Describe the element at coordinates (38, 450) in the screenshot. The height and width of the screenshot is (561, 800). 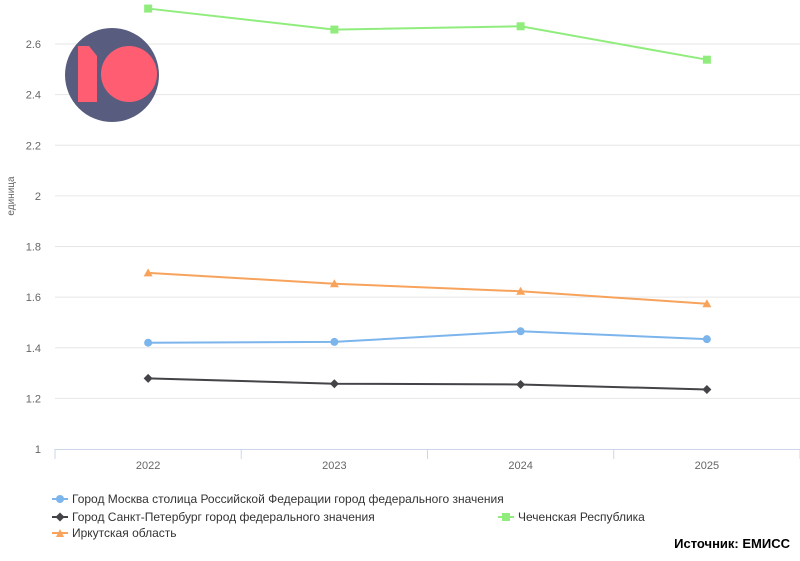
I see `y-tick-label: 1` at that location.